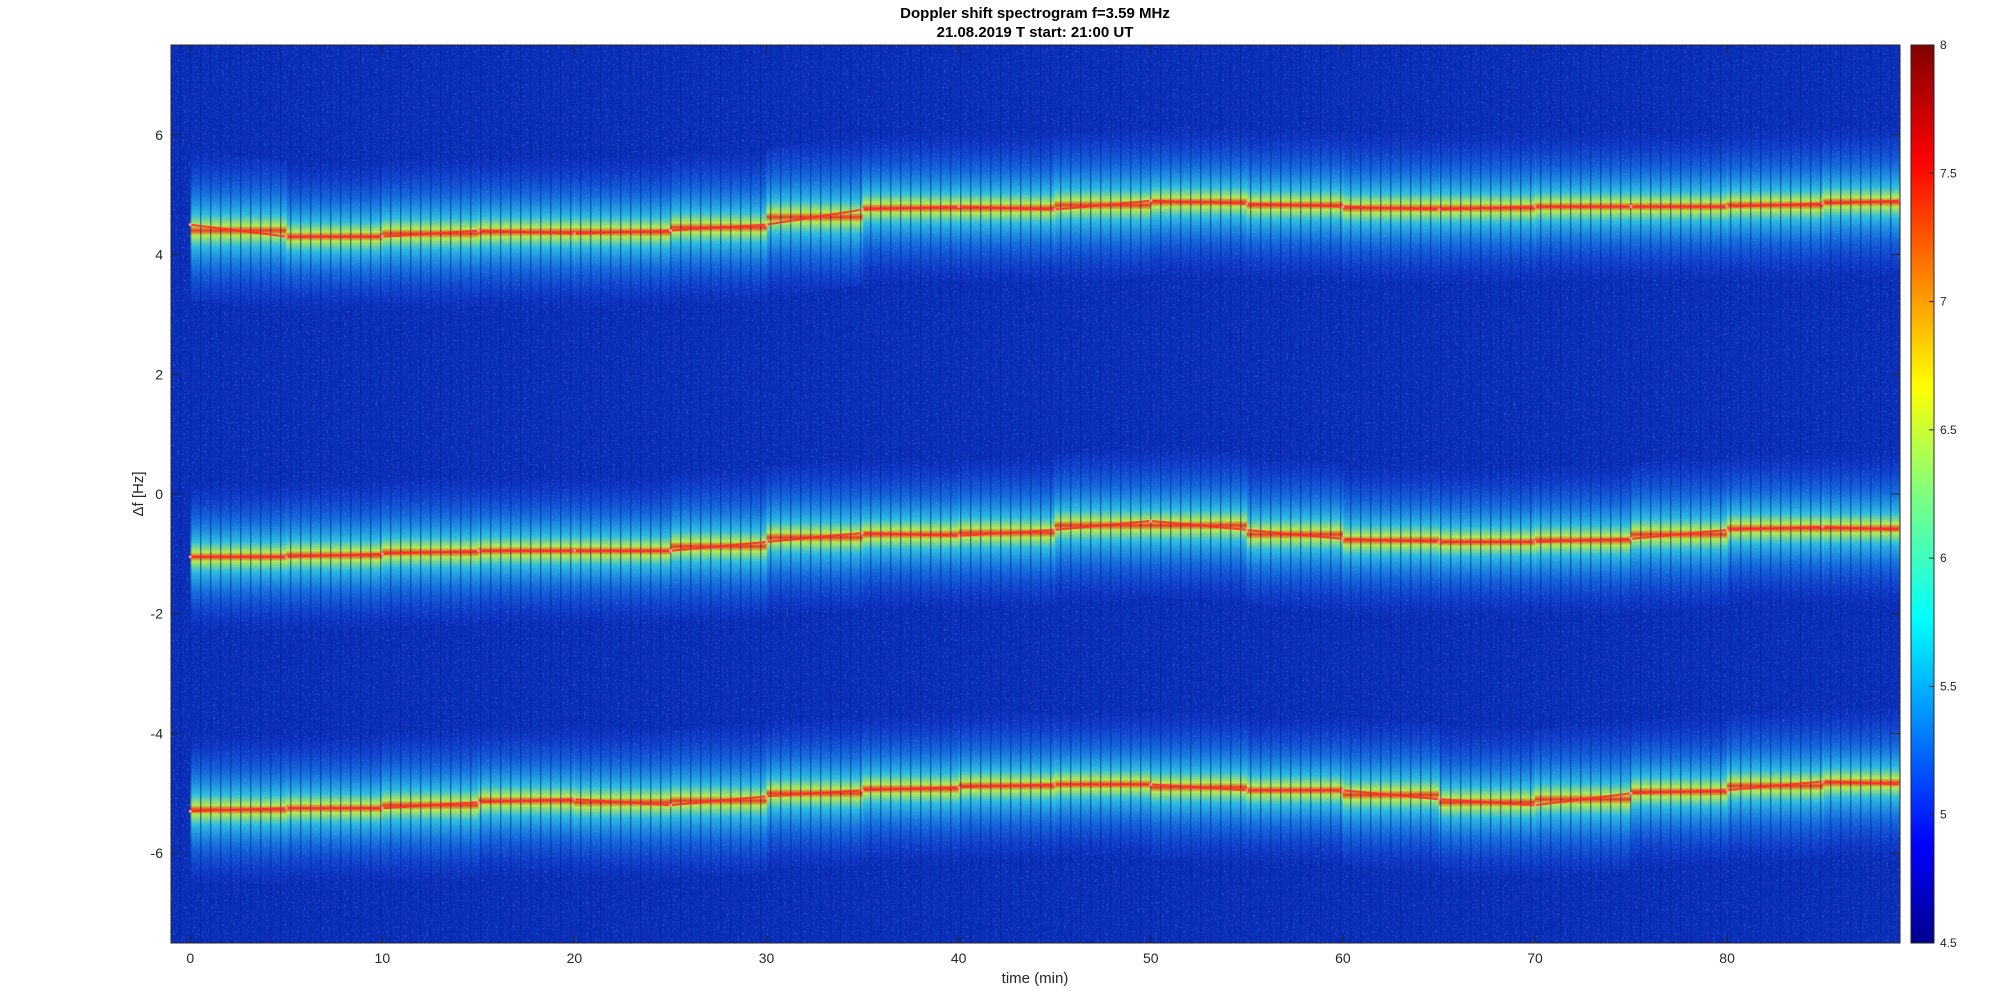 The image size is (2000, 1003). I want to click on x-tick-label: 70, so click(1535, 958).